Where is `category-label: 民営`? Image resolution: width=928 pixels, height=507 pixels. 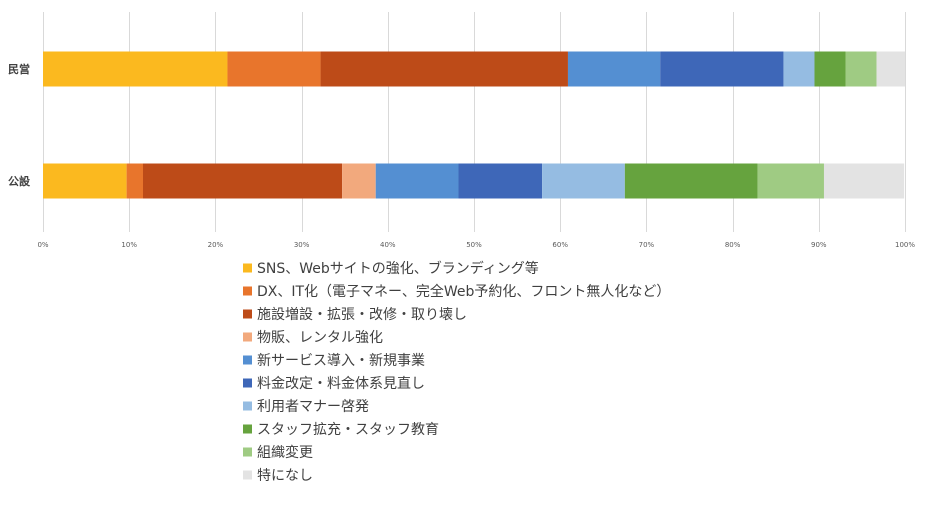
category-label: 民営 is located at coordinates (19, 69).